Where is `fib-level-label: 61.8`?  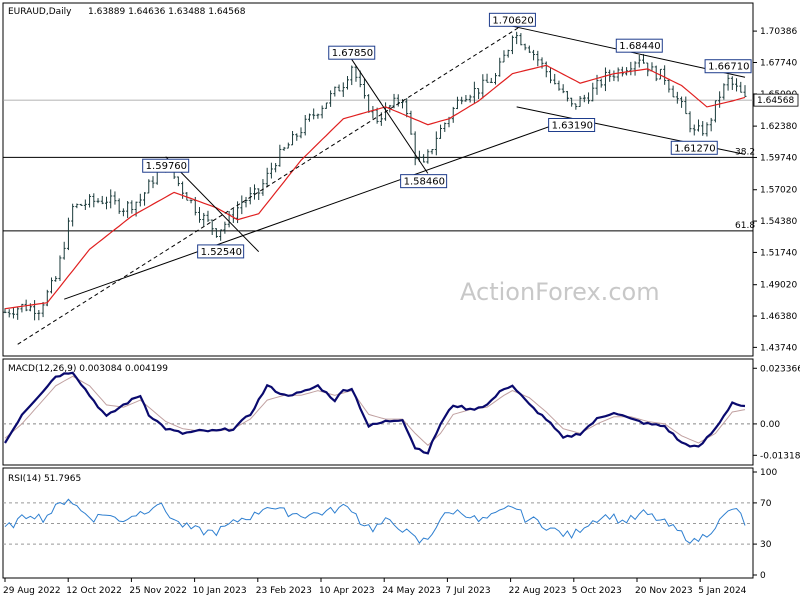
fib-level-label: 61.8 is located at coordinates (745, 226).